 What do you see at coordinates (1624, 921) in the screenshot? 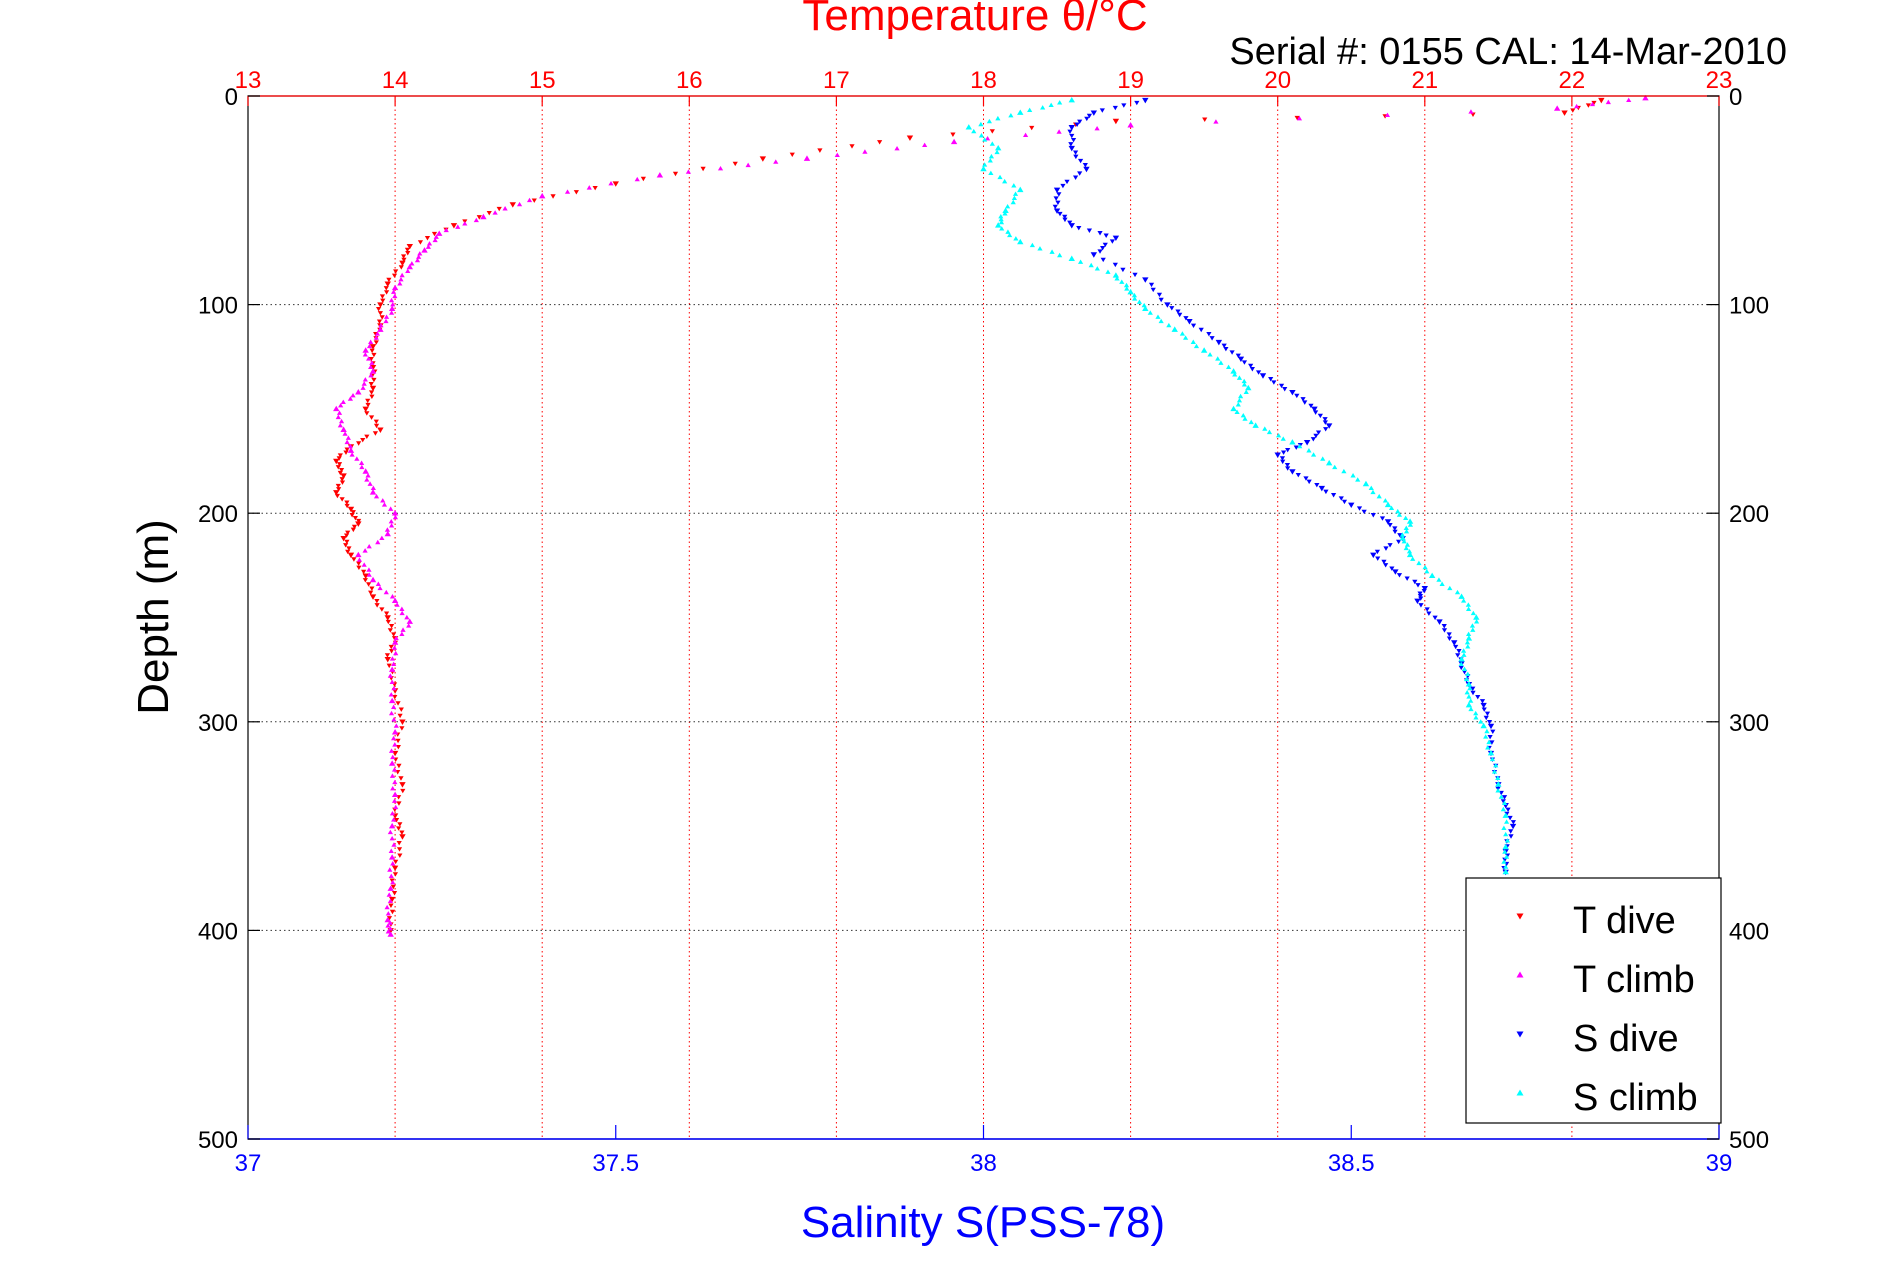
I see `legend-label: T dive` at bounding box center [1624, 921].